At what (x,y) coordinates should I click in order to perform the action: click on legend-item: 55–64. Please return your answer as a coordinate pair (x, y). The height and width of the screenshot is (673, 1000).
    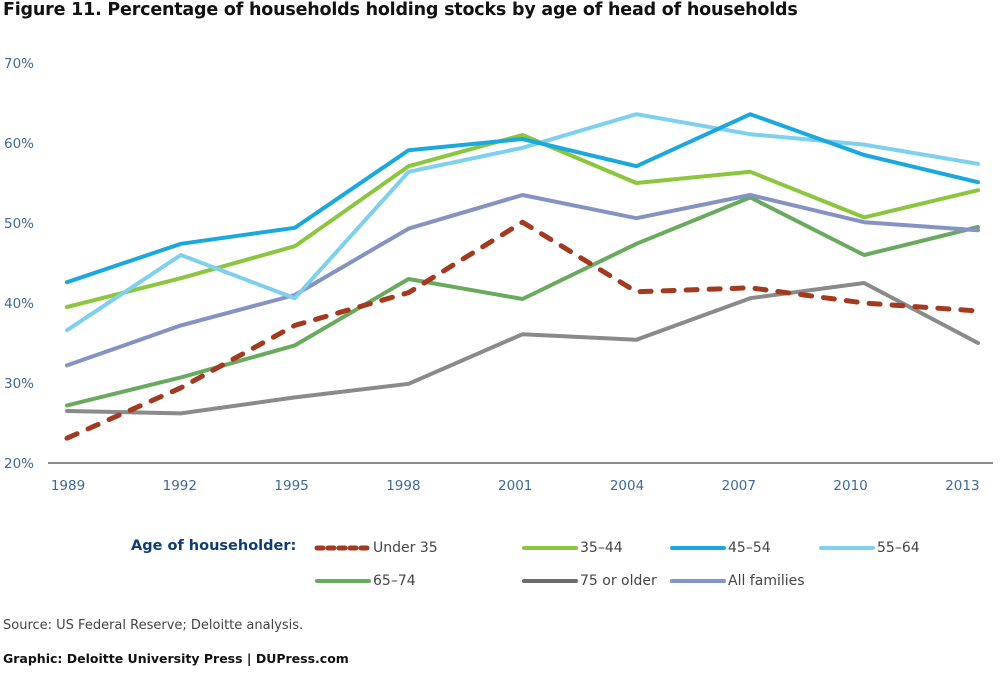
    Looking at the image, I should click on (868, 548).